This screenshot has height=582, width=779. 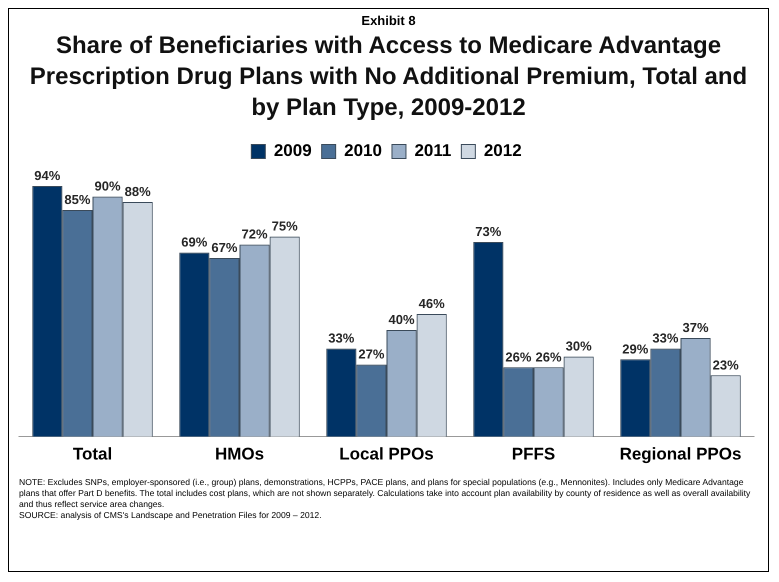 What do you see at coordinates (224, 248) in the screenshot?
I see `data-label: 67%` at bounding box center [224, 248].